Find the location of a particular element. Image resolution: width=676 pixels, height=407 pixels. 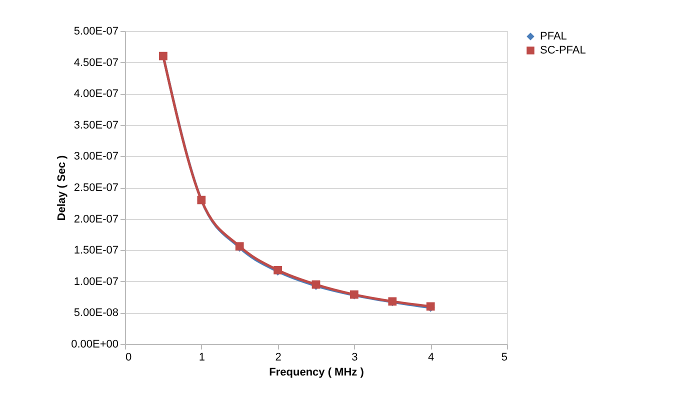

legend-label: SC-PFAL is located at coordinates (563, 50).